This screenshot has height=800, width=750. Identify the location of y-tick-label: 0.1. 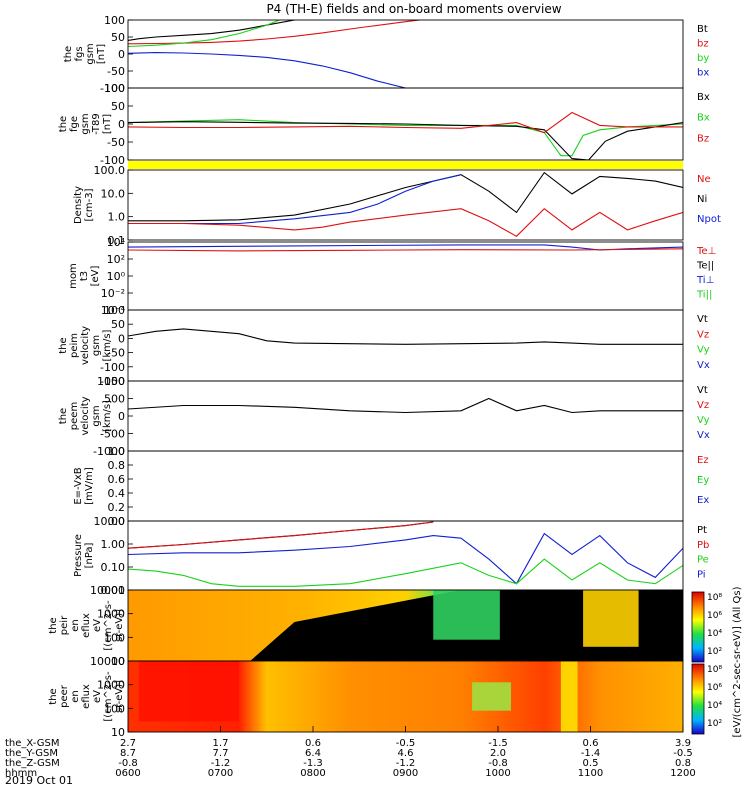
(117, 240).